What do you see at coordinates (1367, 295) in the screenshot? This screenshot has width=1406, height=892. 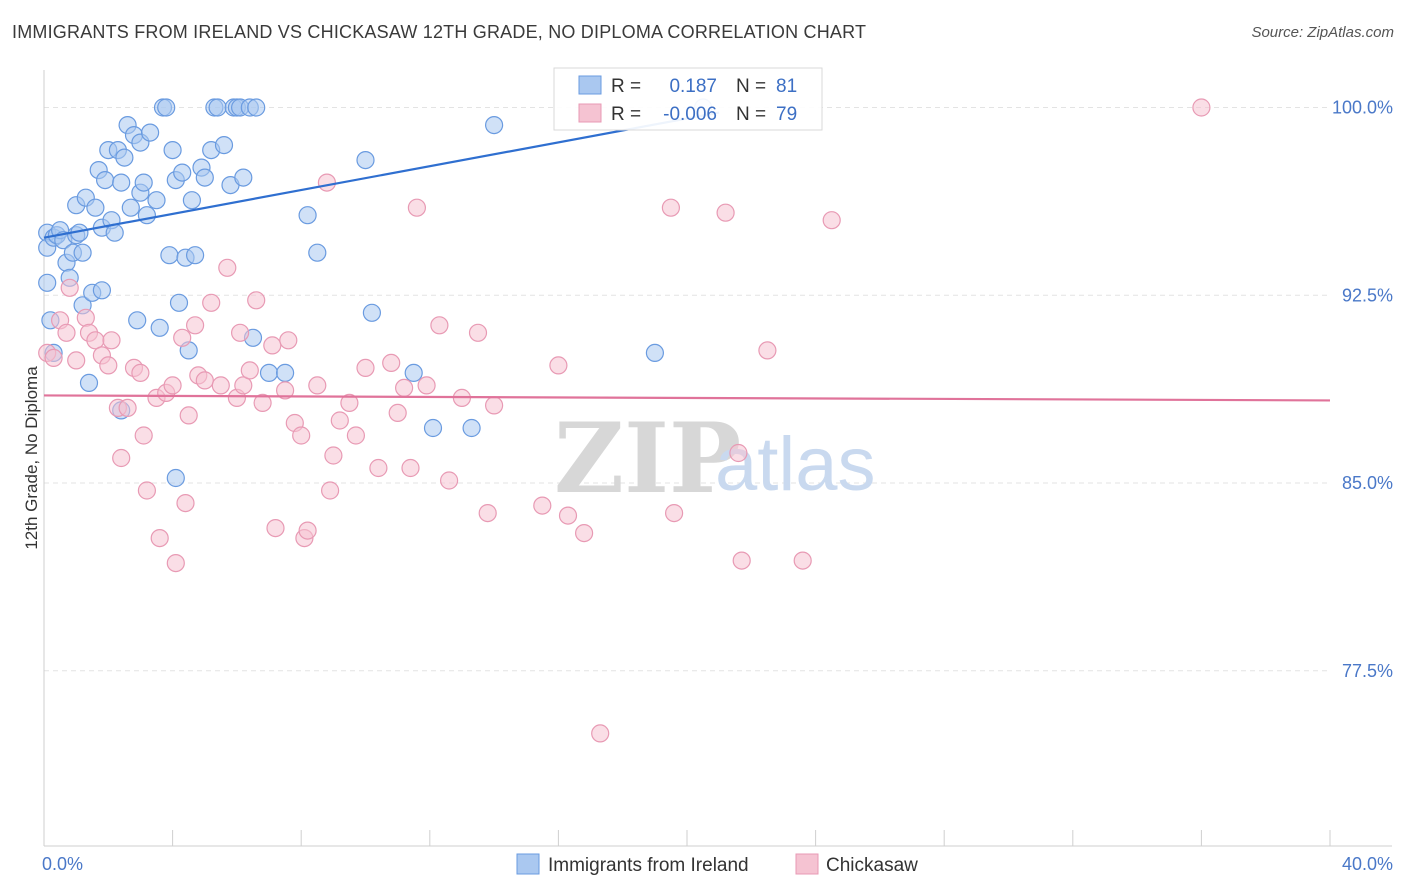 I see `y-tick-label-1: 92.5%` at bounding box center [1367, 295].